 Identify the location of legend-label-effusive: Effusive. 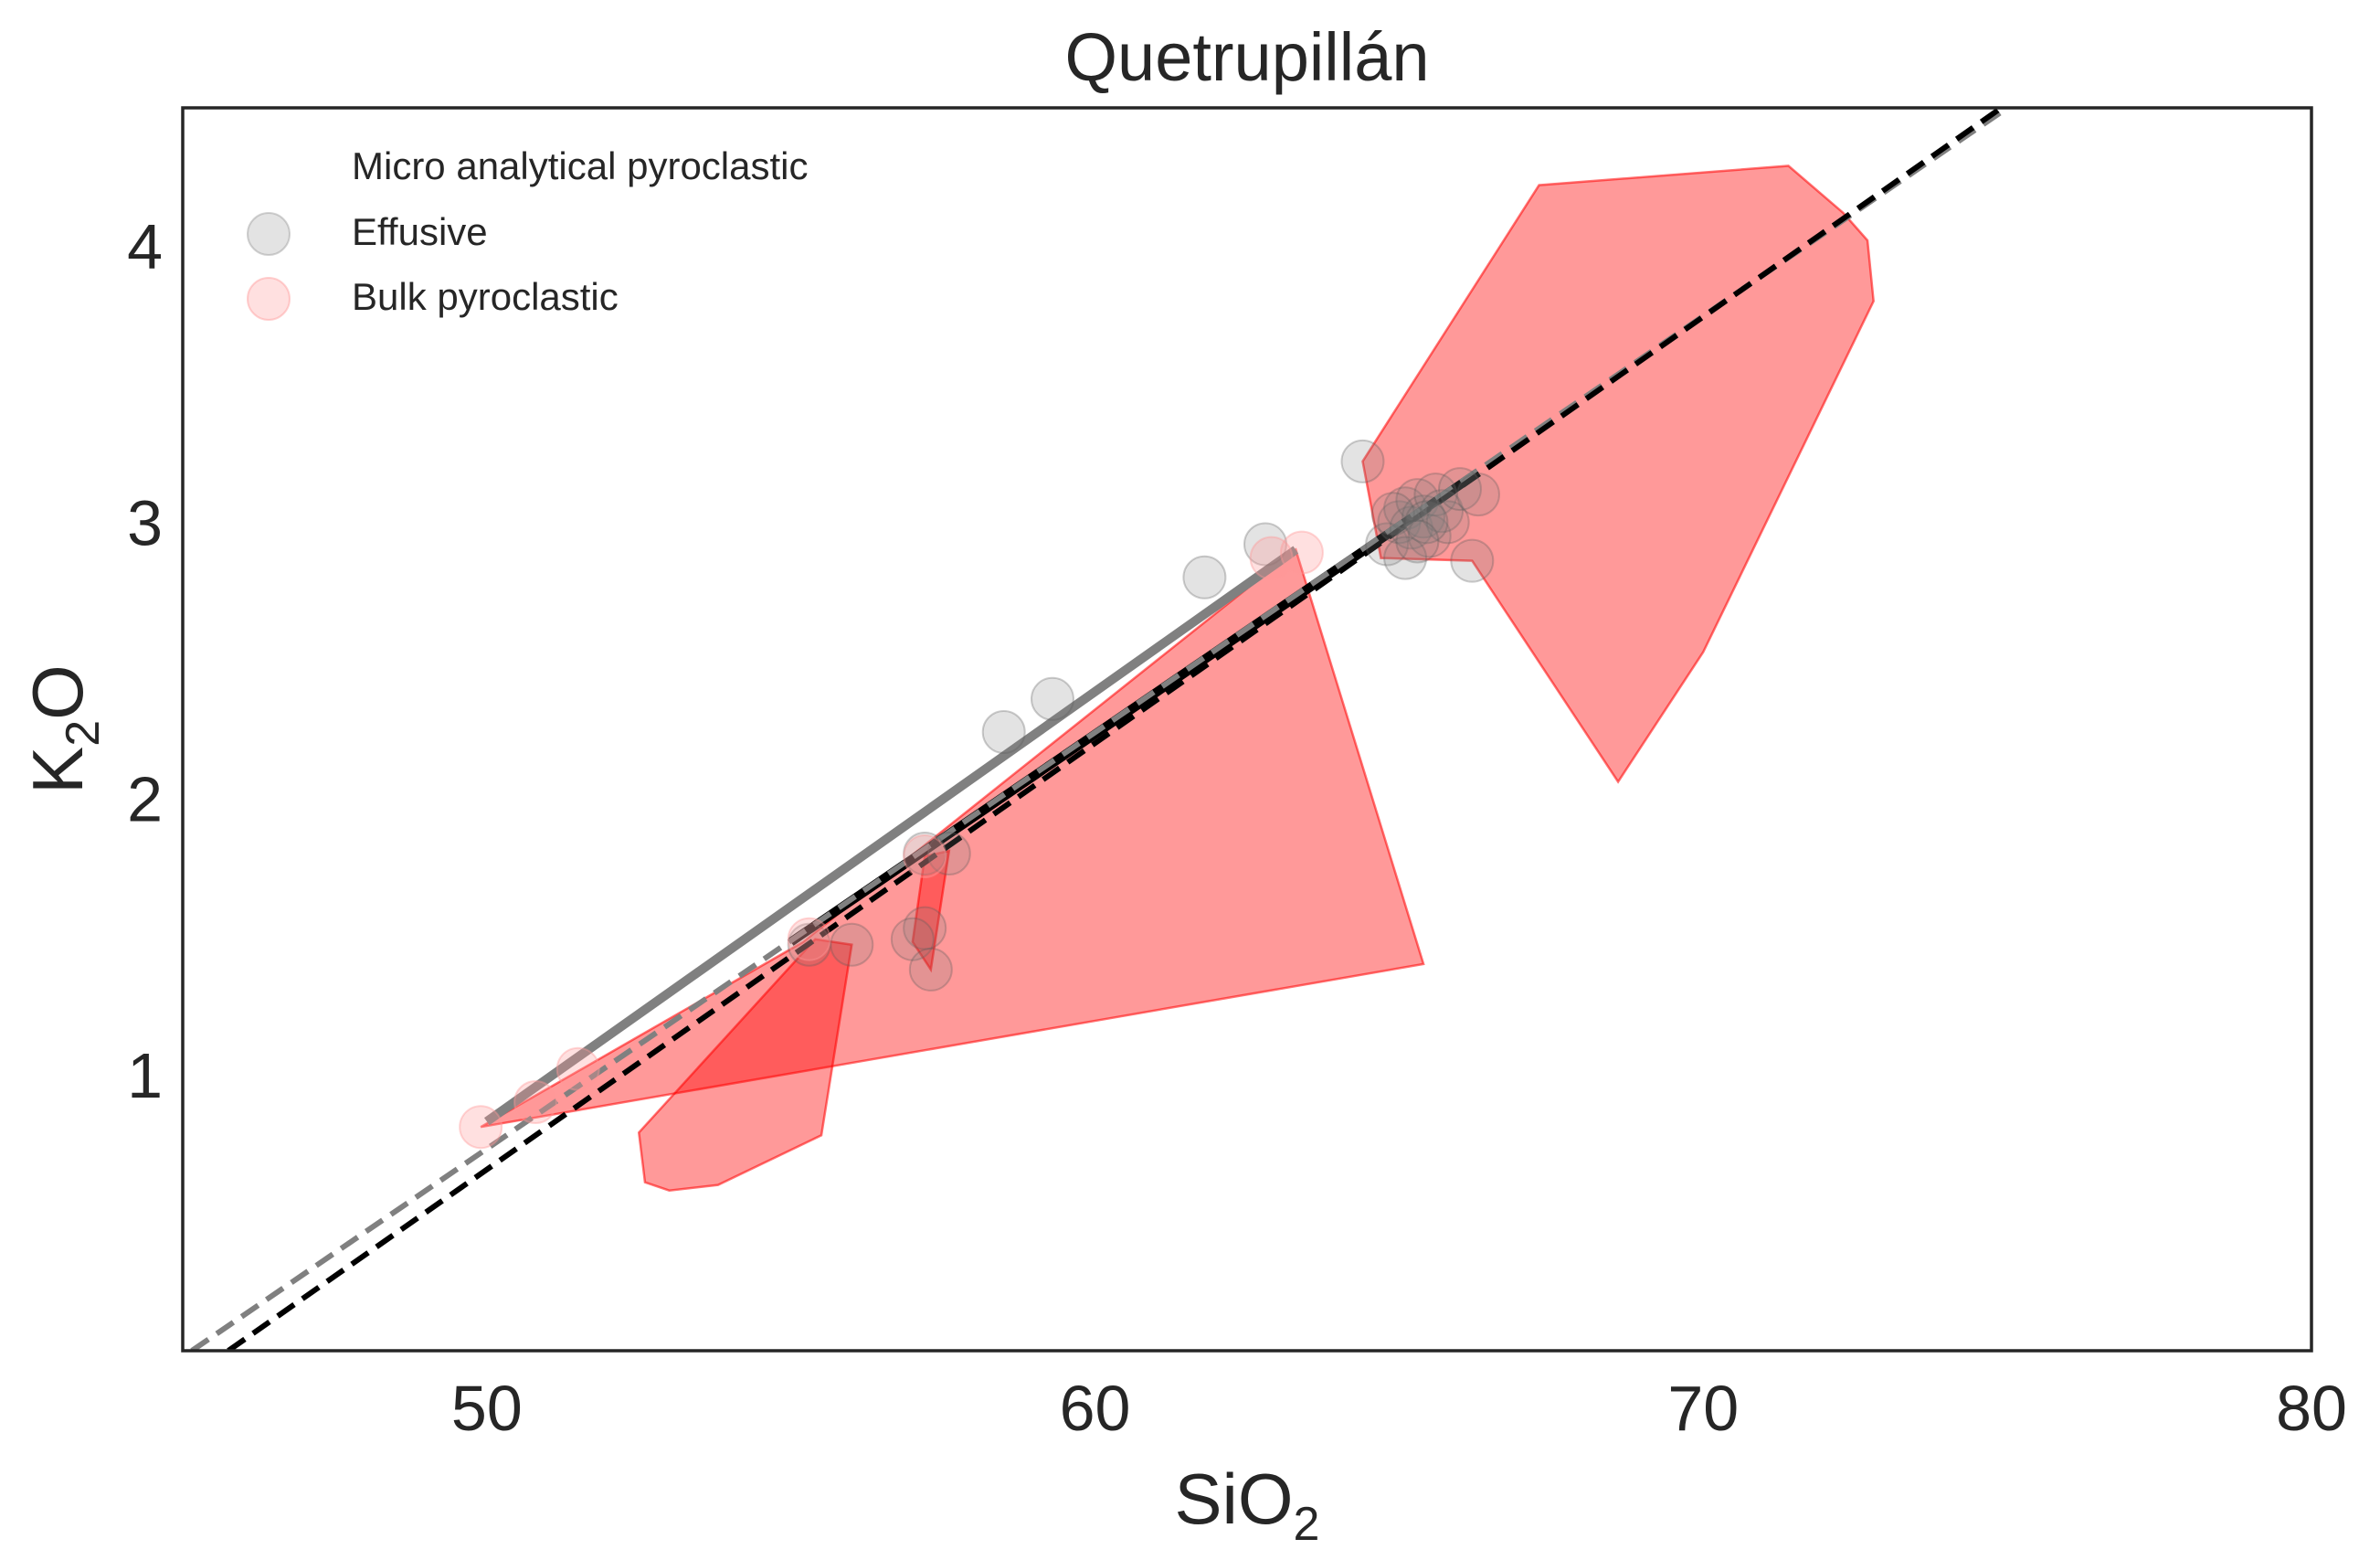
(420, 232).